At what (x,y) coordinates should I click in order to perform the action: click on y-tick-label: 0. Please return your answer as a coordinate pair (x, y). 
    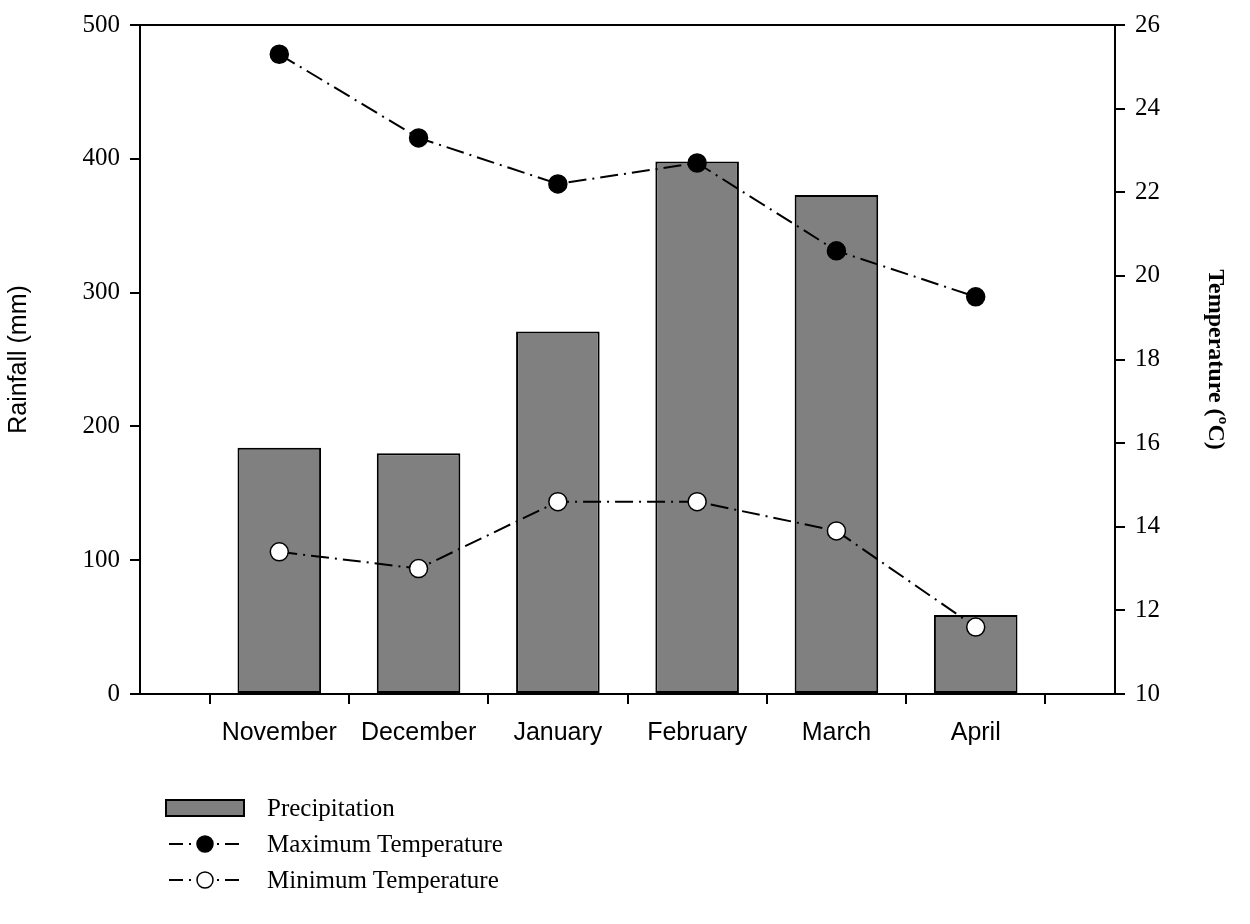
    Looking at the image, I should click on (113, 692).